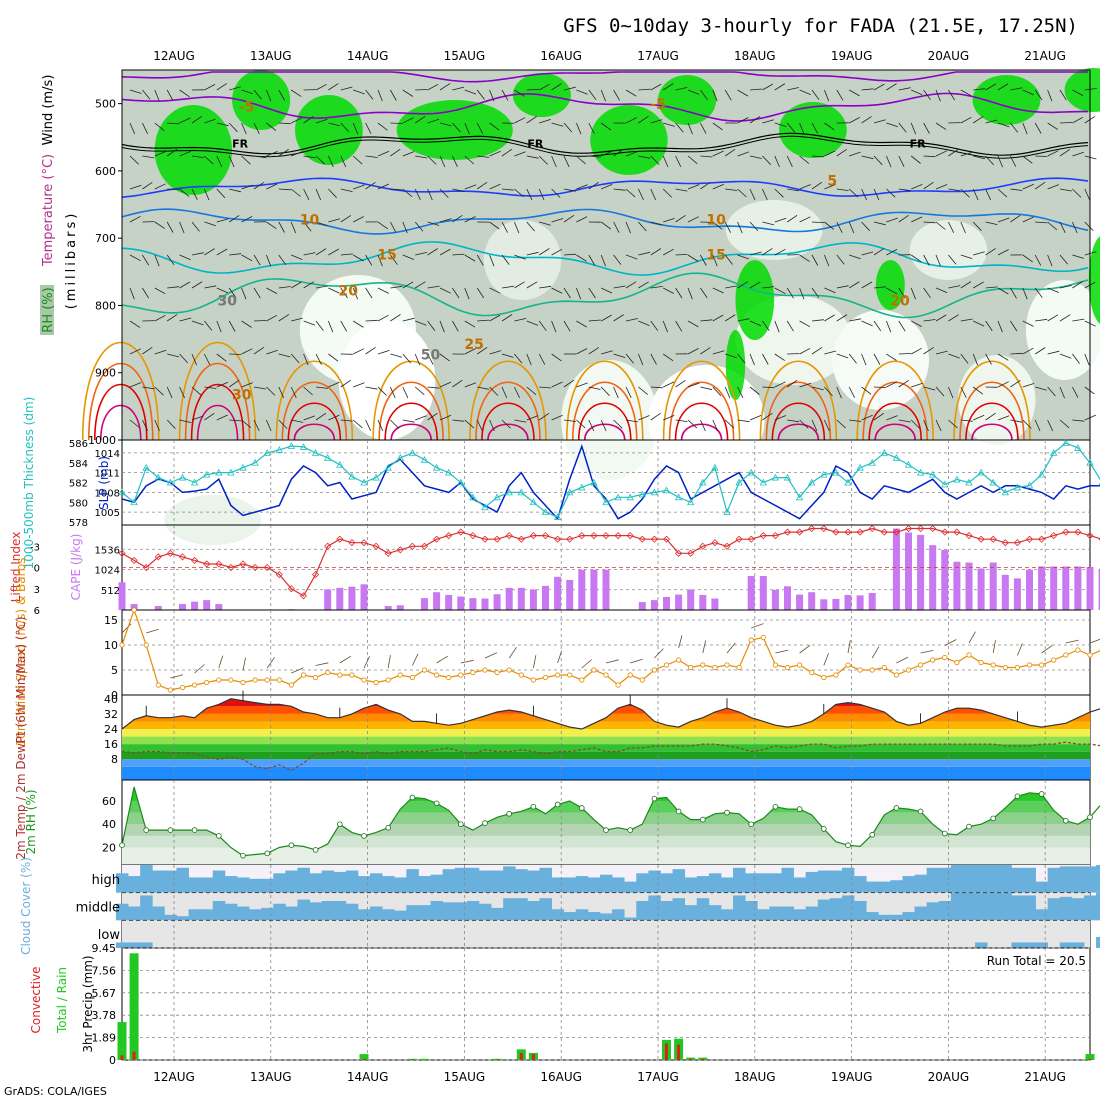  What do you see at coordinates (473, 345) in the screenshot?
I see `contour-label: 25` at bounding box center [473, 345].